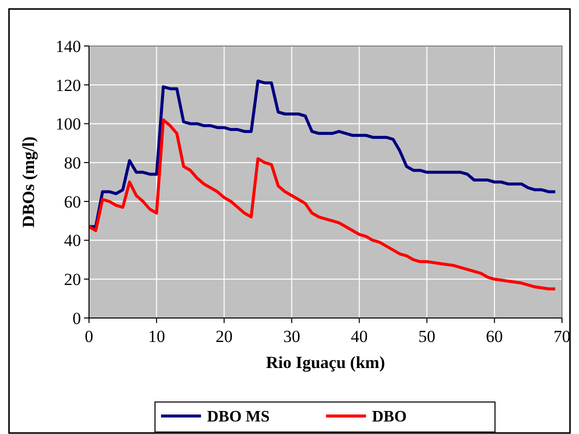  I want to click on y-tick-label: 100, so click(68, 124).